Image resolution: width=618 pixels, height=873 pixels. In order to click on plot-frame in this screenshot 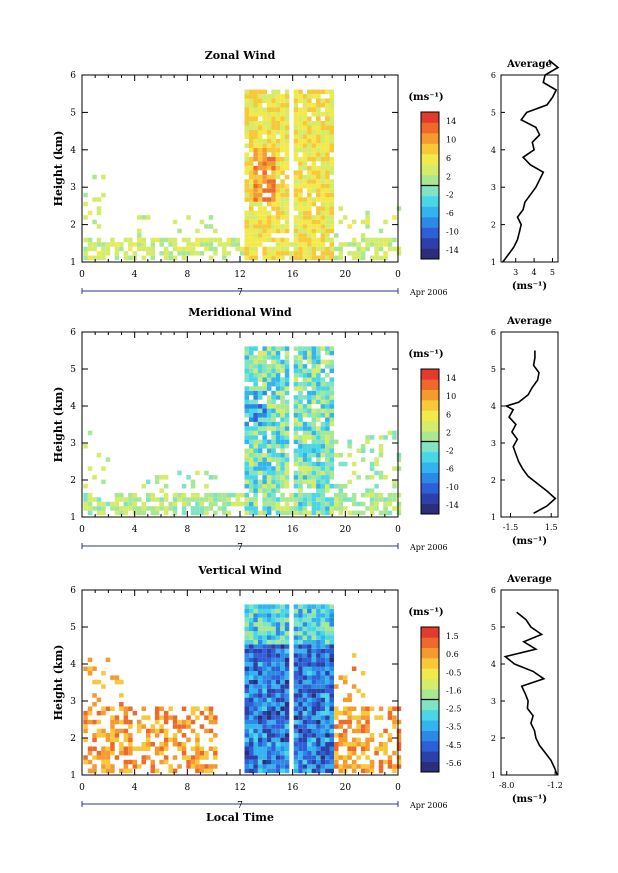, I will do `click(240, 168)`.